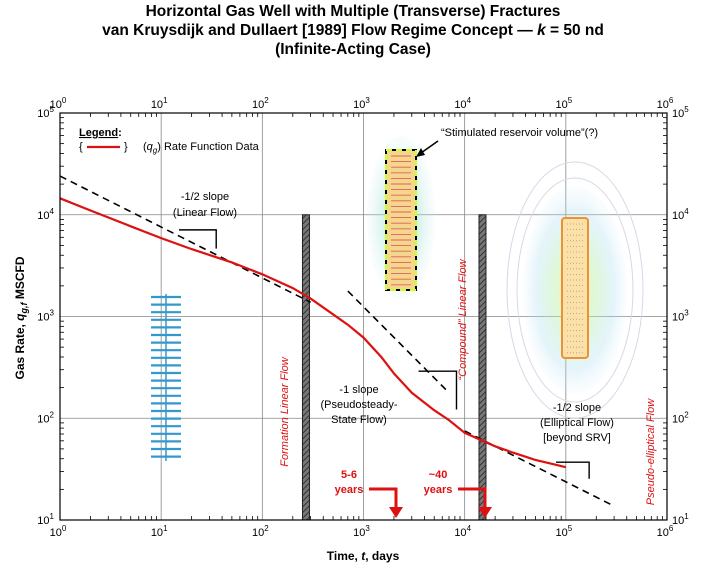 This screenshot has width=706, height=588. What do you see at coordinates (126, 147) in the screenshot?
I see `legend-brace-close: }` at bounding box center [126, 147].